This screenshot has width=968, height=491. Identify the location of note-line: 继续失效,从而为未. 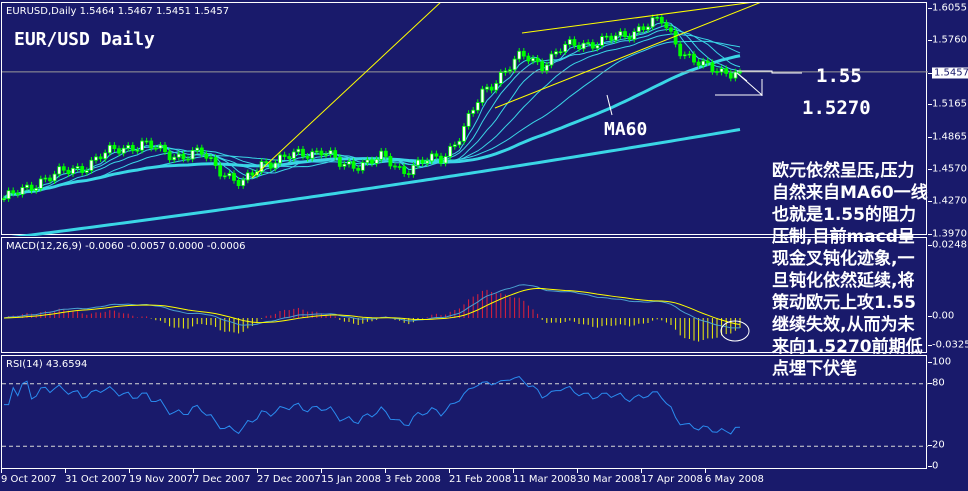
(843, 325).